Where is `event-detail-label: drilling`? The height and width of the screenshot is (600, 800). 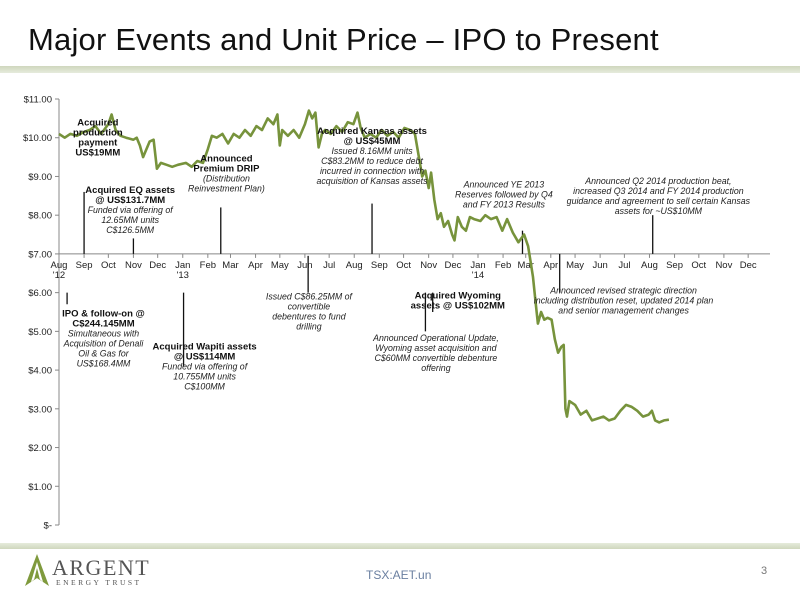
event-detail-label: drilling is located at coordinates (309, 327).